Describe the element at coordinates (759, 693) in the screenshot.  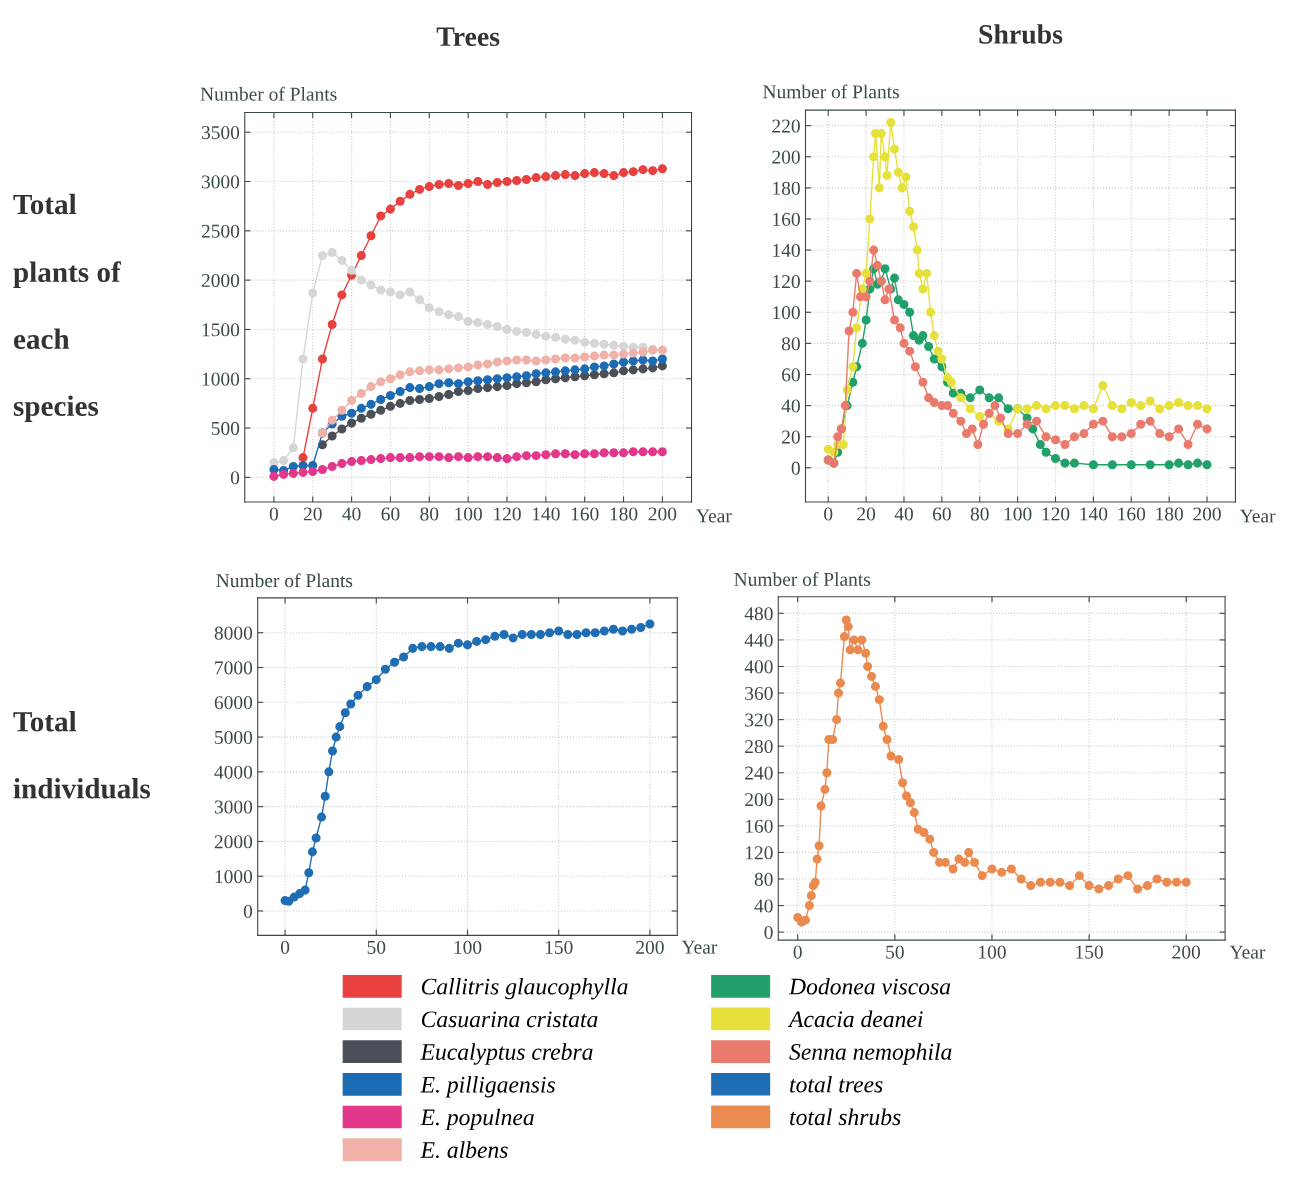
I see `y-tick-label: 360` at that location.